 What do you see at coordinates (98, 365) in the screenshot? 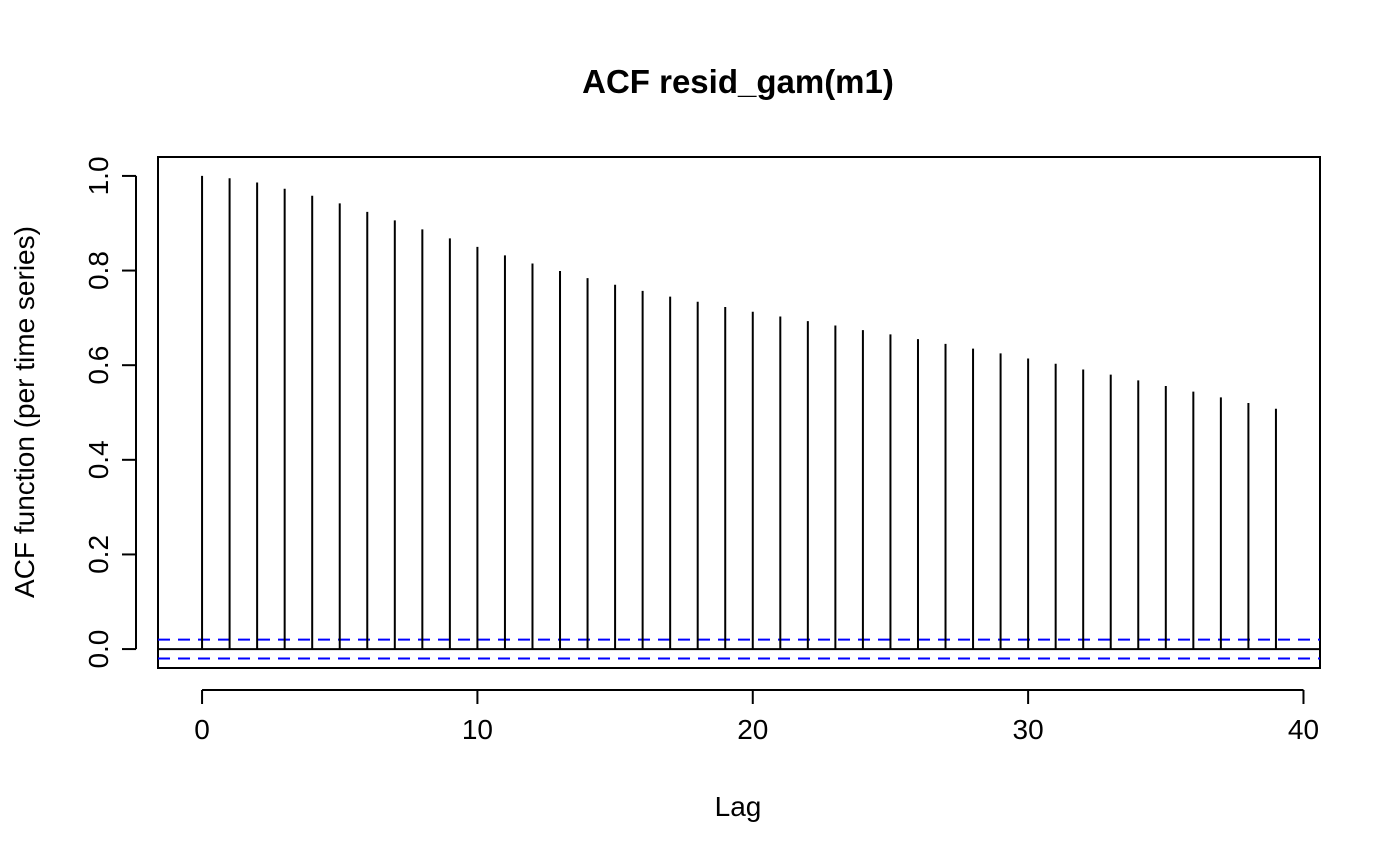
I see `y-tick-label: 0.6` at bounding box center [98, 365].